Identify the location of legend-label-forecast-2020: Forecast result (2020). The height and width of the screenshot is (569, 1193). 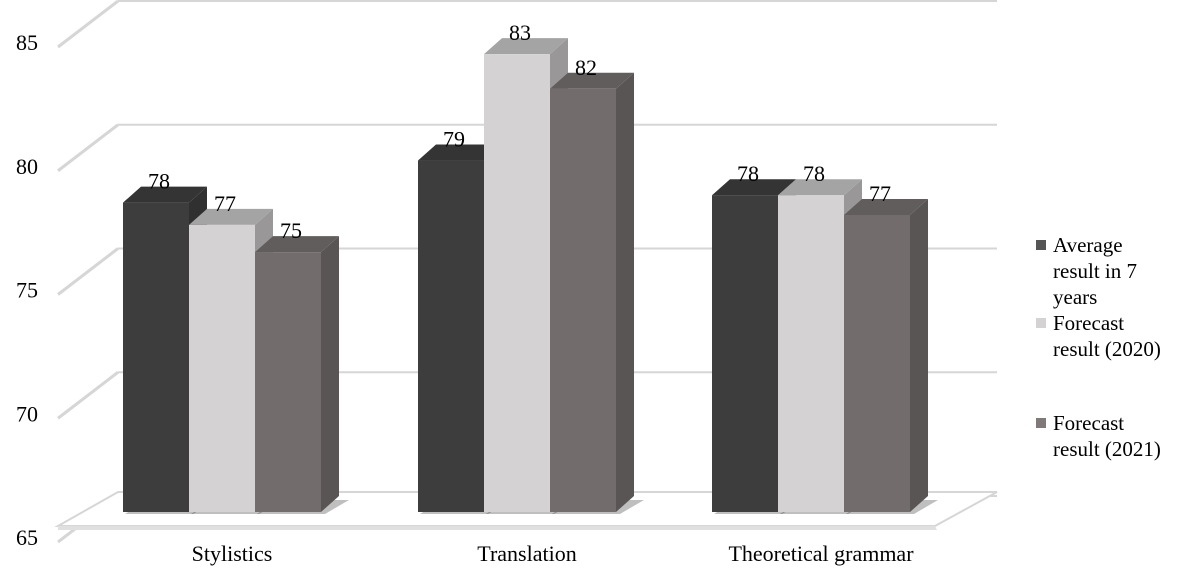
(1107, 336).